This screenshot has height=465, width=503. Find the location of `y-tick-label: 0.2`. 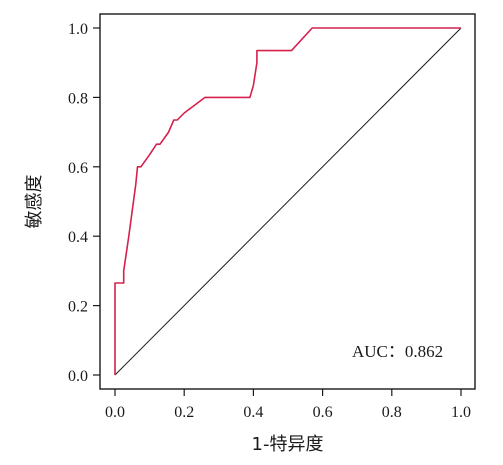

y-tick-label: 0.2 is located at coordinates (78, 307).